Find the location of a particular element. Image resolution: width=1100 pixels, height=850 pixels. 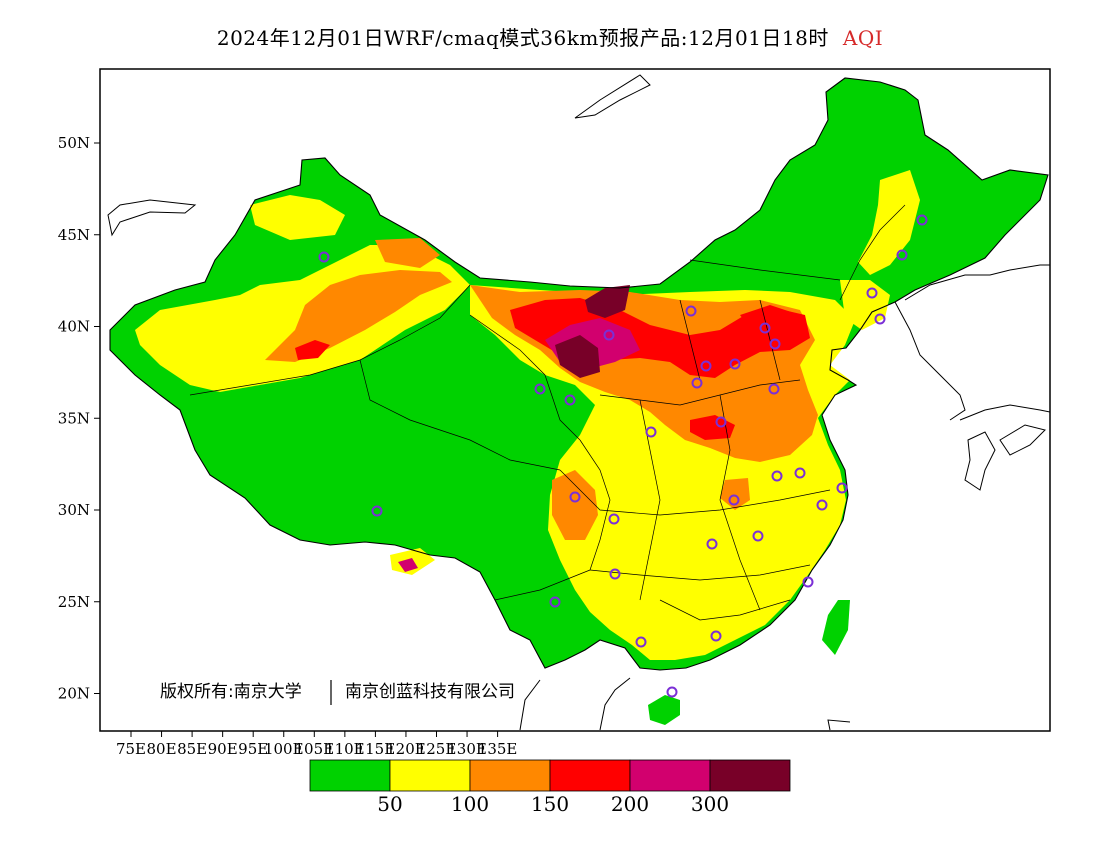

zone-yellow-liaoning is located at coordinates (865, 305).